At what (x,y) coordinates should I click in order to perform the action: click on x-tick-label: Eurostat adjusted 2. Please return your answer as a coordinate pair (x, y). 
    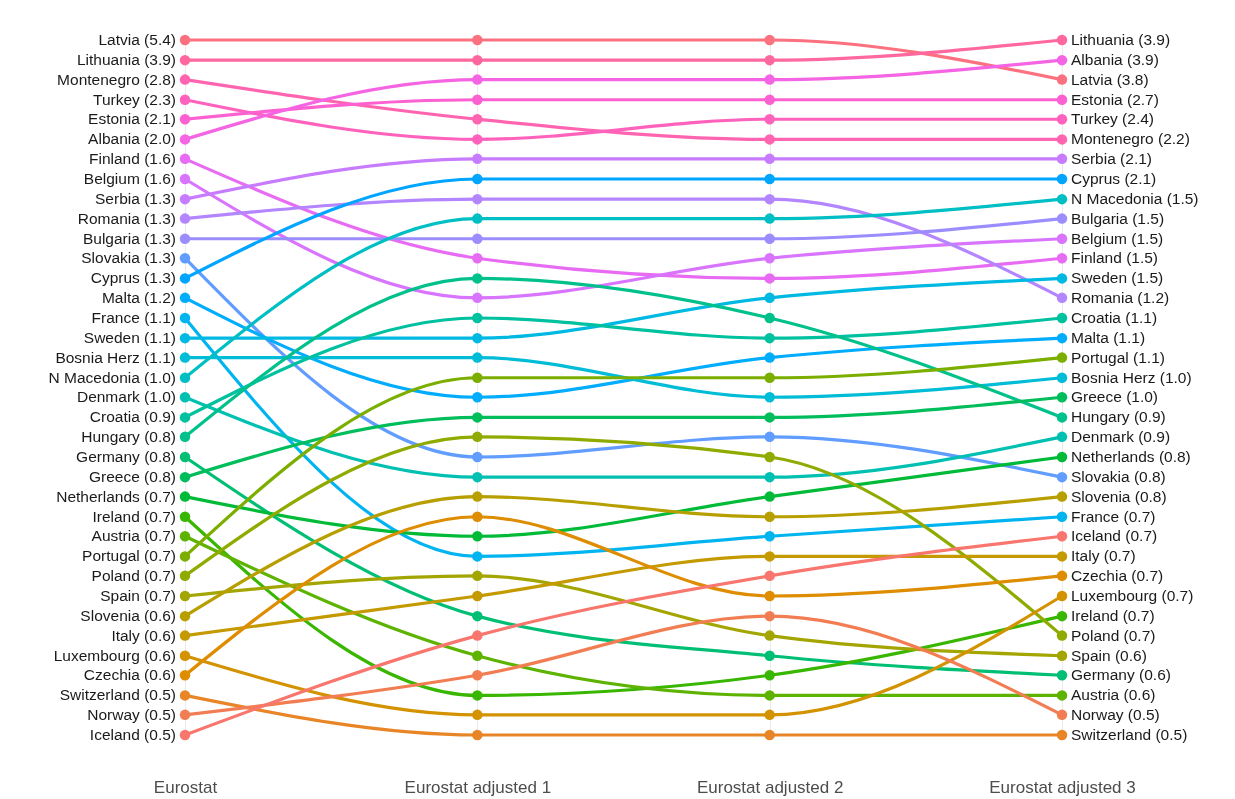
    Looking at the image, I should click on (770, 787).